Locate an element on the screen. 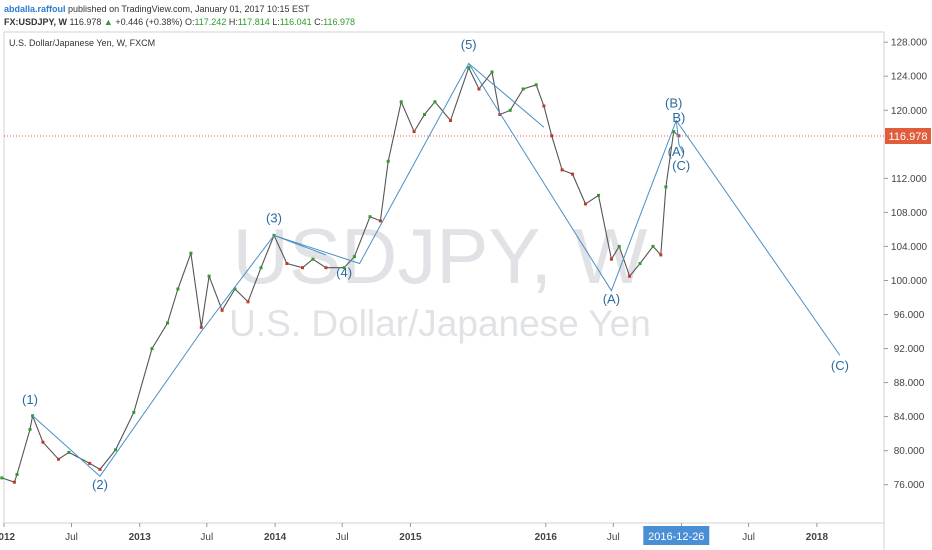 Image resolution: width=932 pixels, height=550 pixels. y-tick-label: 128.000 is located at coordinates (909, 43).